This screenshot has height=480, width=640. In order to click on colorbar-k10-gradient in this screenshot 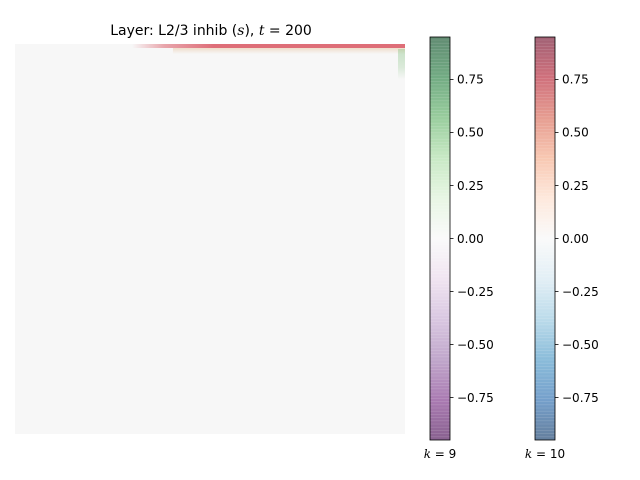, I will do `click(545, 238)`.